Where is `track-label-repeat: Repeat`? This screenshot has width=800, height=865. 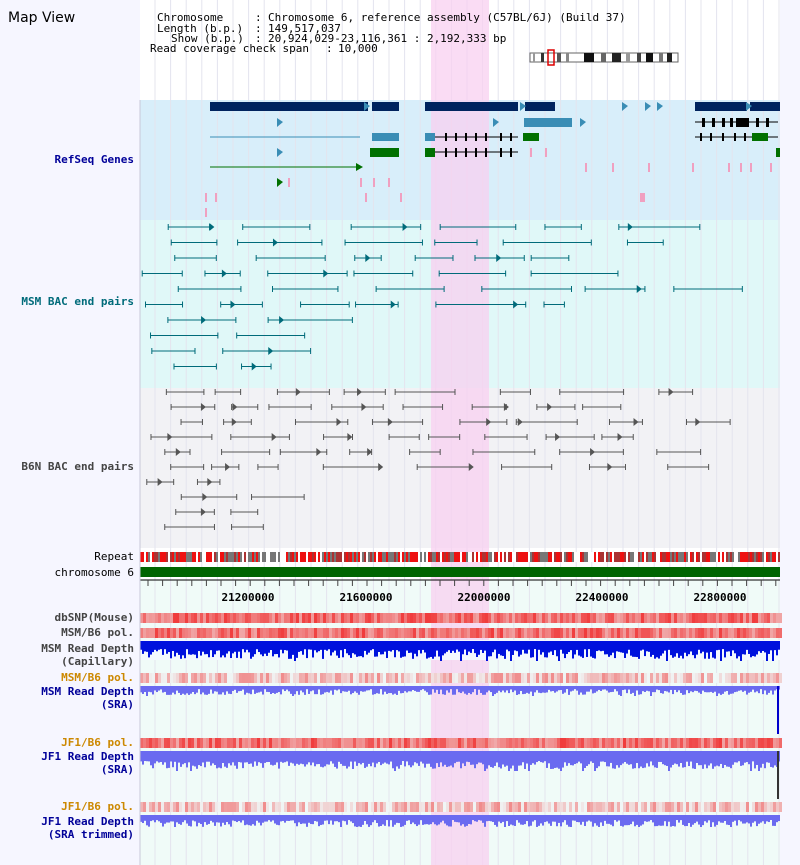
track-label-repeat: Repeat is located at coordinates (114, 556).